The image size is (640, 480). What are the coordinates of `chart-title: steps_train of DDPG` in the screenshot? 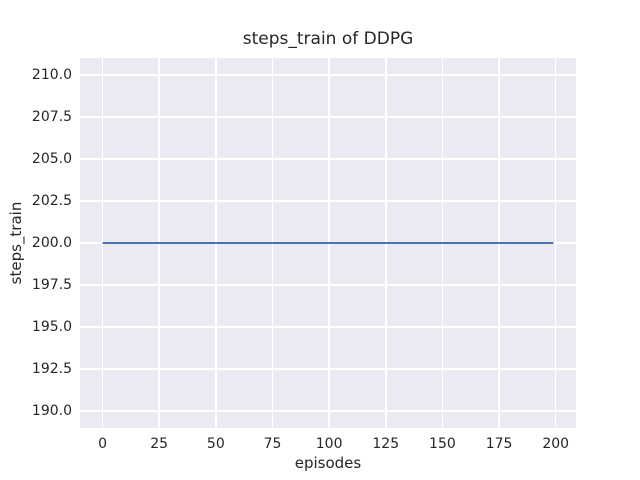 It's located at (328, 39).